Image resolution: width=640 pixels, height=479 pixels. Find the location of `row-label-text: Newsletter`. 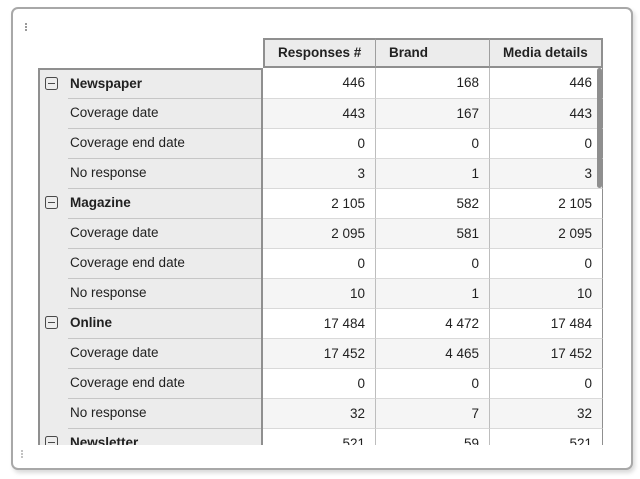

row-label-text: Newsletter is located at coordinates (104, 440).